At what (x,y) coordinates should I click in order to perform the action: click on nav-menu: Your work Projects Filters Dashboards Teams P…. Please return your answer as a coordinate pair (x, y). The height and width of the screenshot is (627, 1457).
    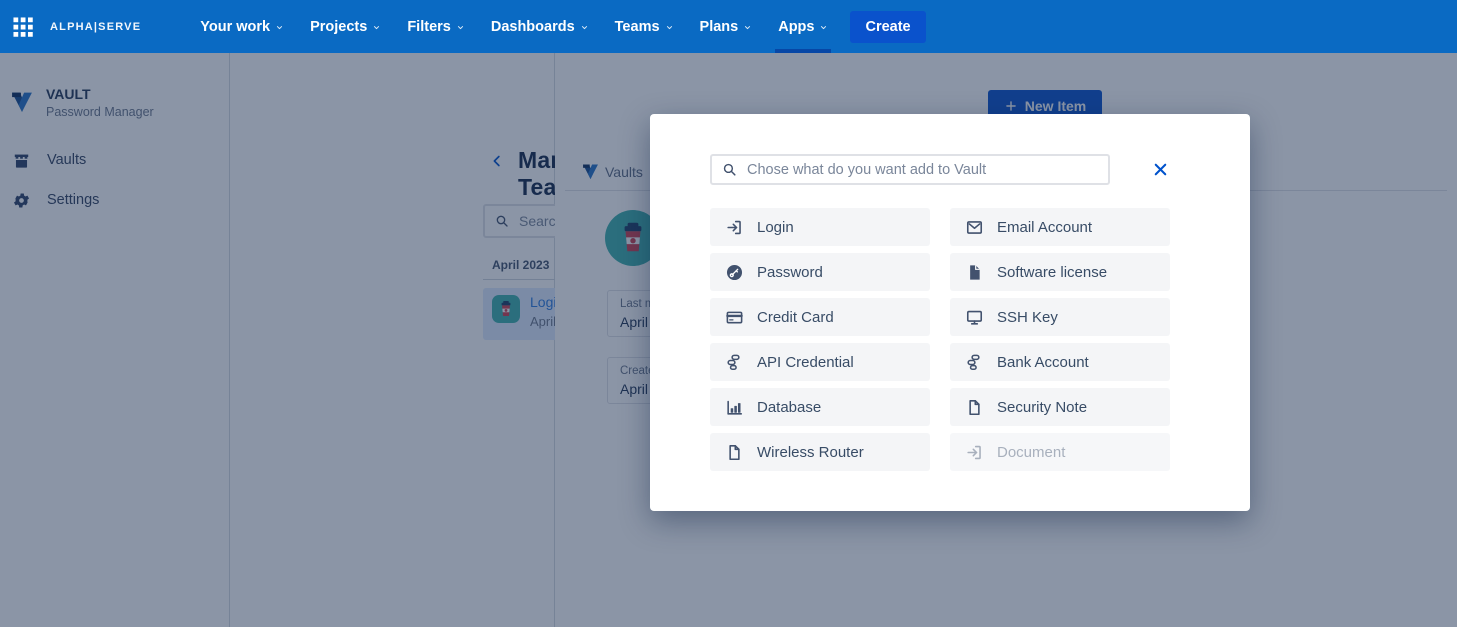
    Looking at the image, I should click on (514, 26).